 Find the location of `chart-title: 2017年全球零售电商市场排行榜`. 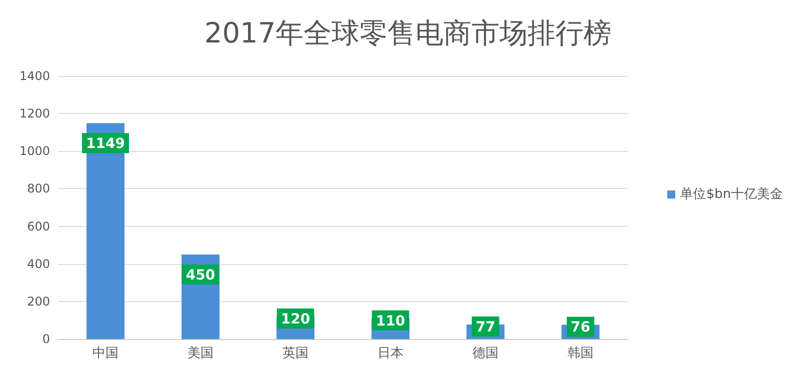

chart-title: 2017年全球零售电商市场排行榜 is located at coordinates (408, 33).